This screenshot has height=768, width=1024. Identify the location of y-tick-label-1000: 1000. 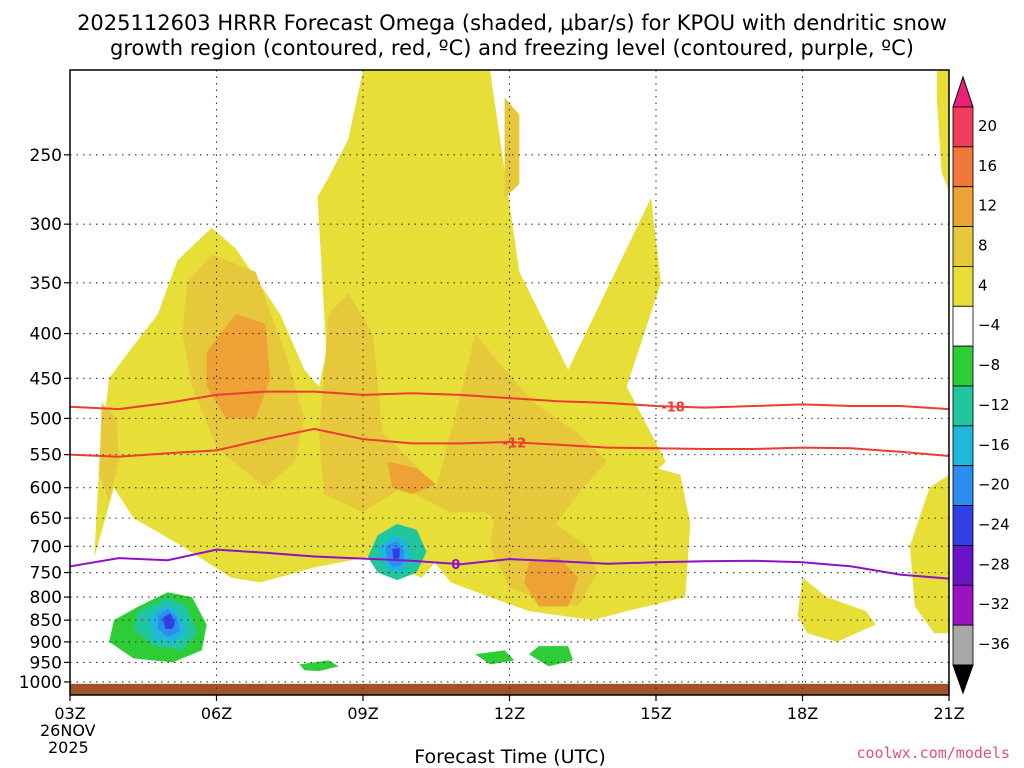
(40, 683).